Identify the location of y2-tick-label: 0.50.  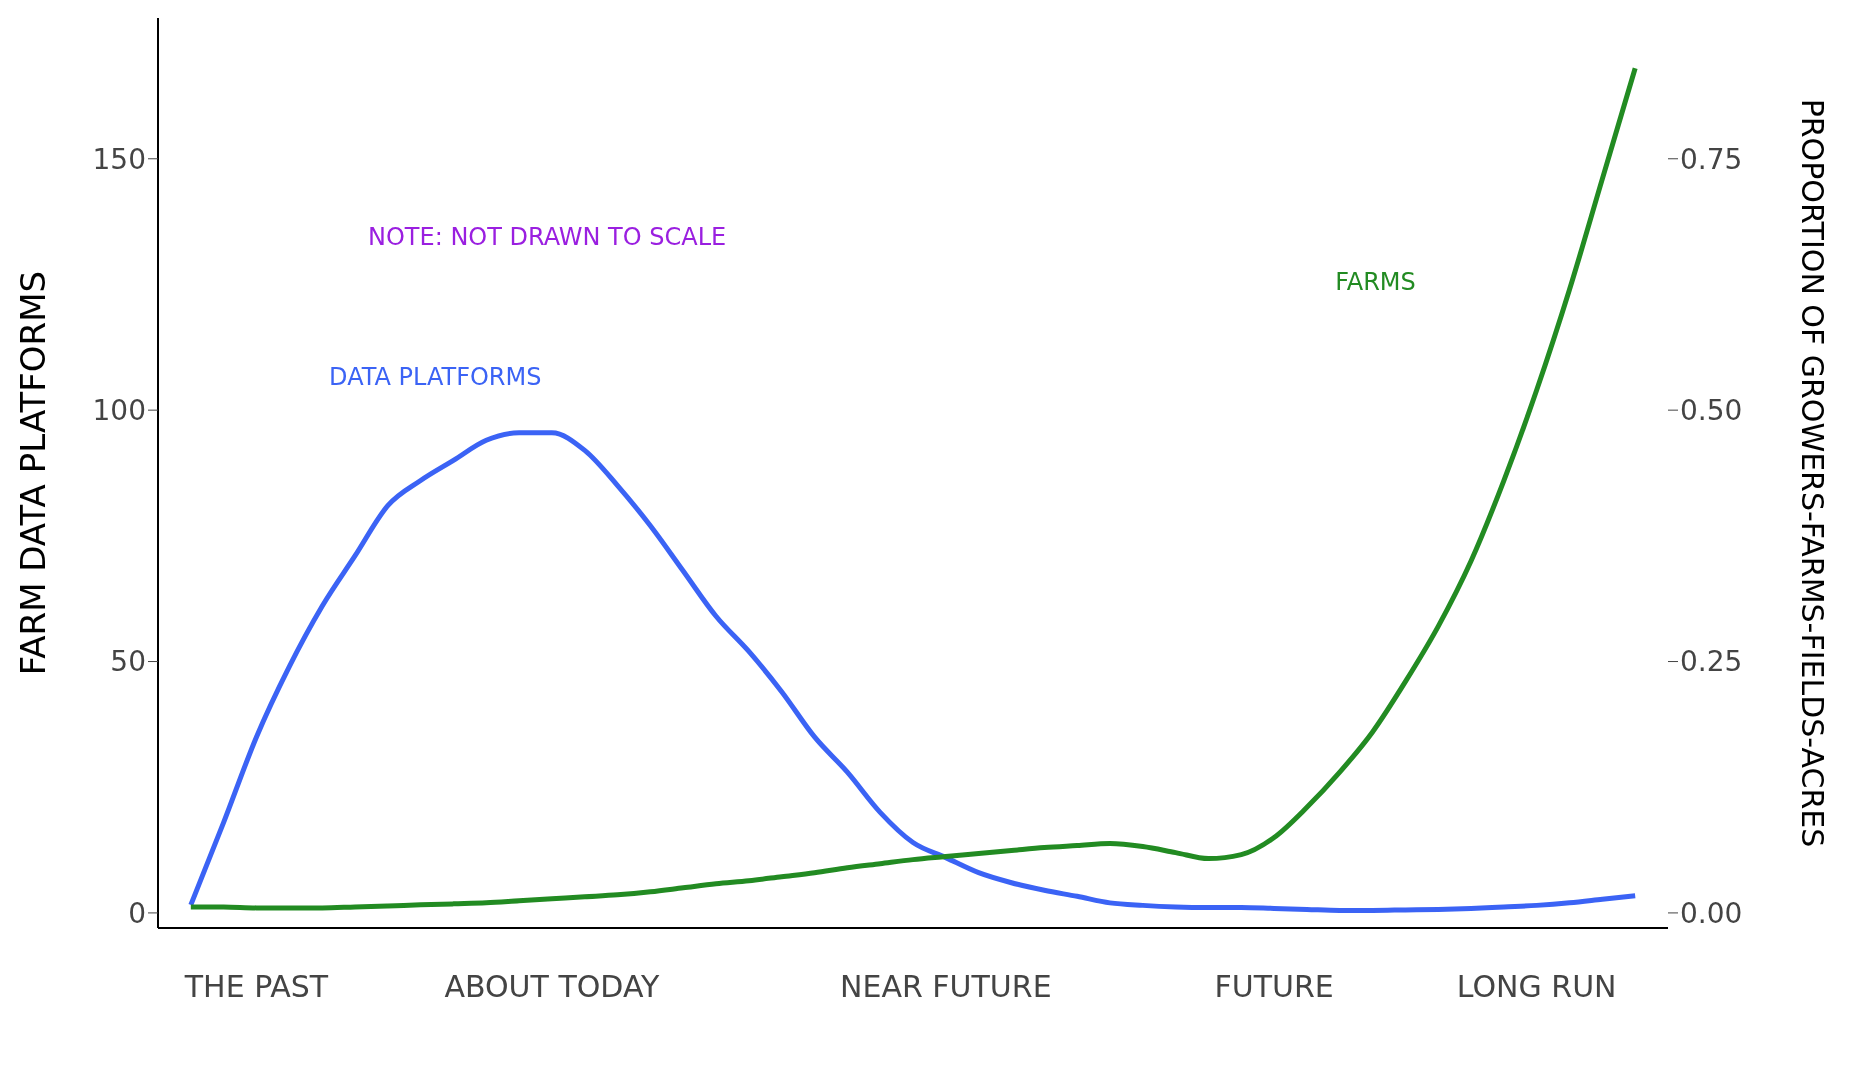
(1711, 411).